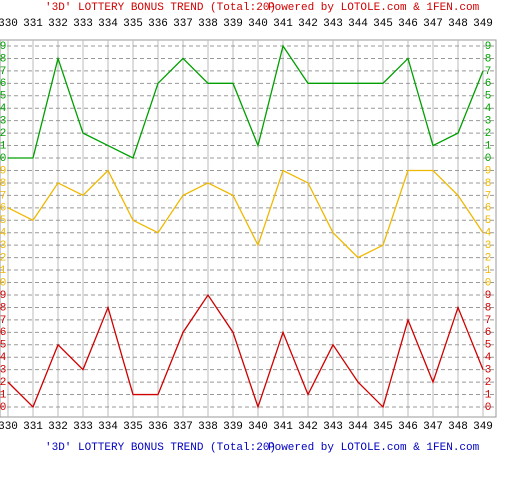 This screenshot has height=500, width=518. Describe the element at coordinates (233, 427) in the screenshot. I see `x-tick-label-bottom: 339` at that location.